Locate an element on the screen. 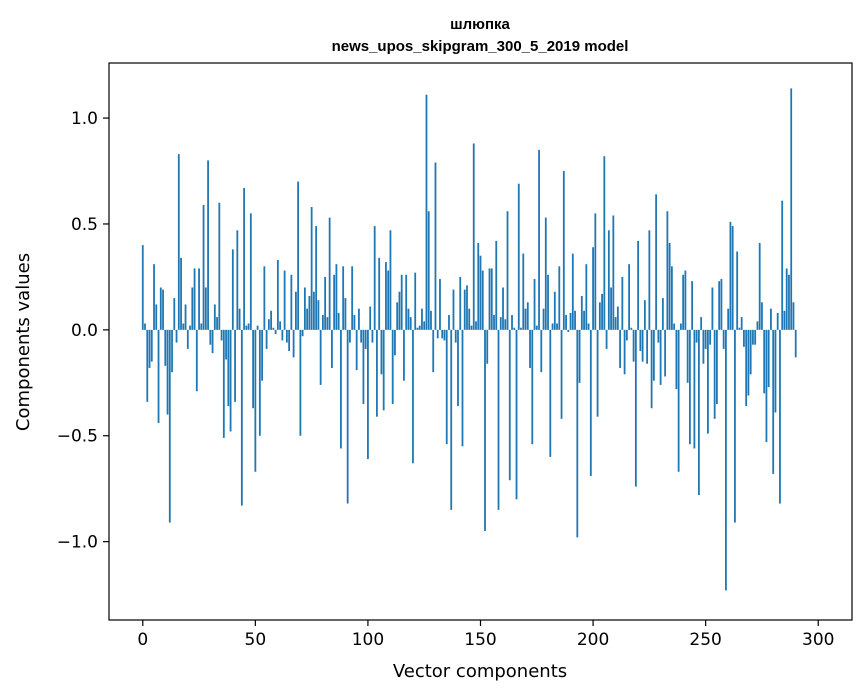 The width and height of the screenshot is (867, 696). chart-title: шлюпка is located at coordinates (480, 24).